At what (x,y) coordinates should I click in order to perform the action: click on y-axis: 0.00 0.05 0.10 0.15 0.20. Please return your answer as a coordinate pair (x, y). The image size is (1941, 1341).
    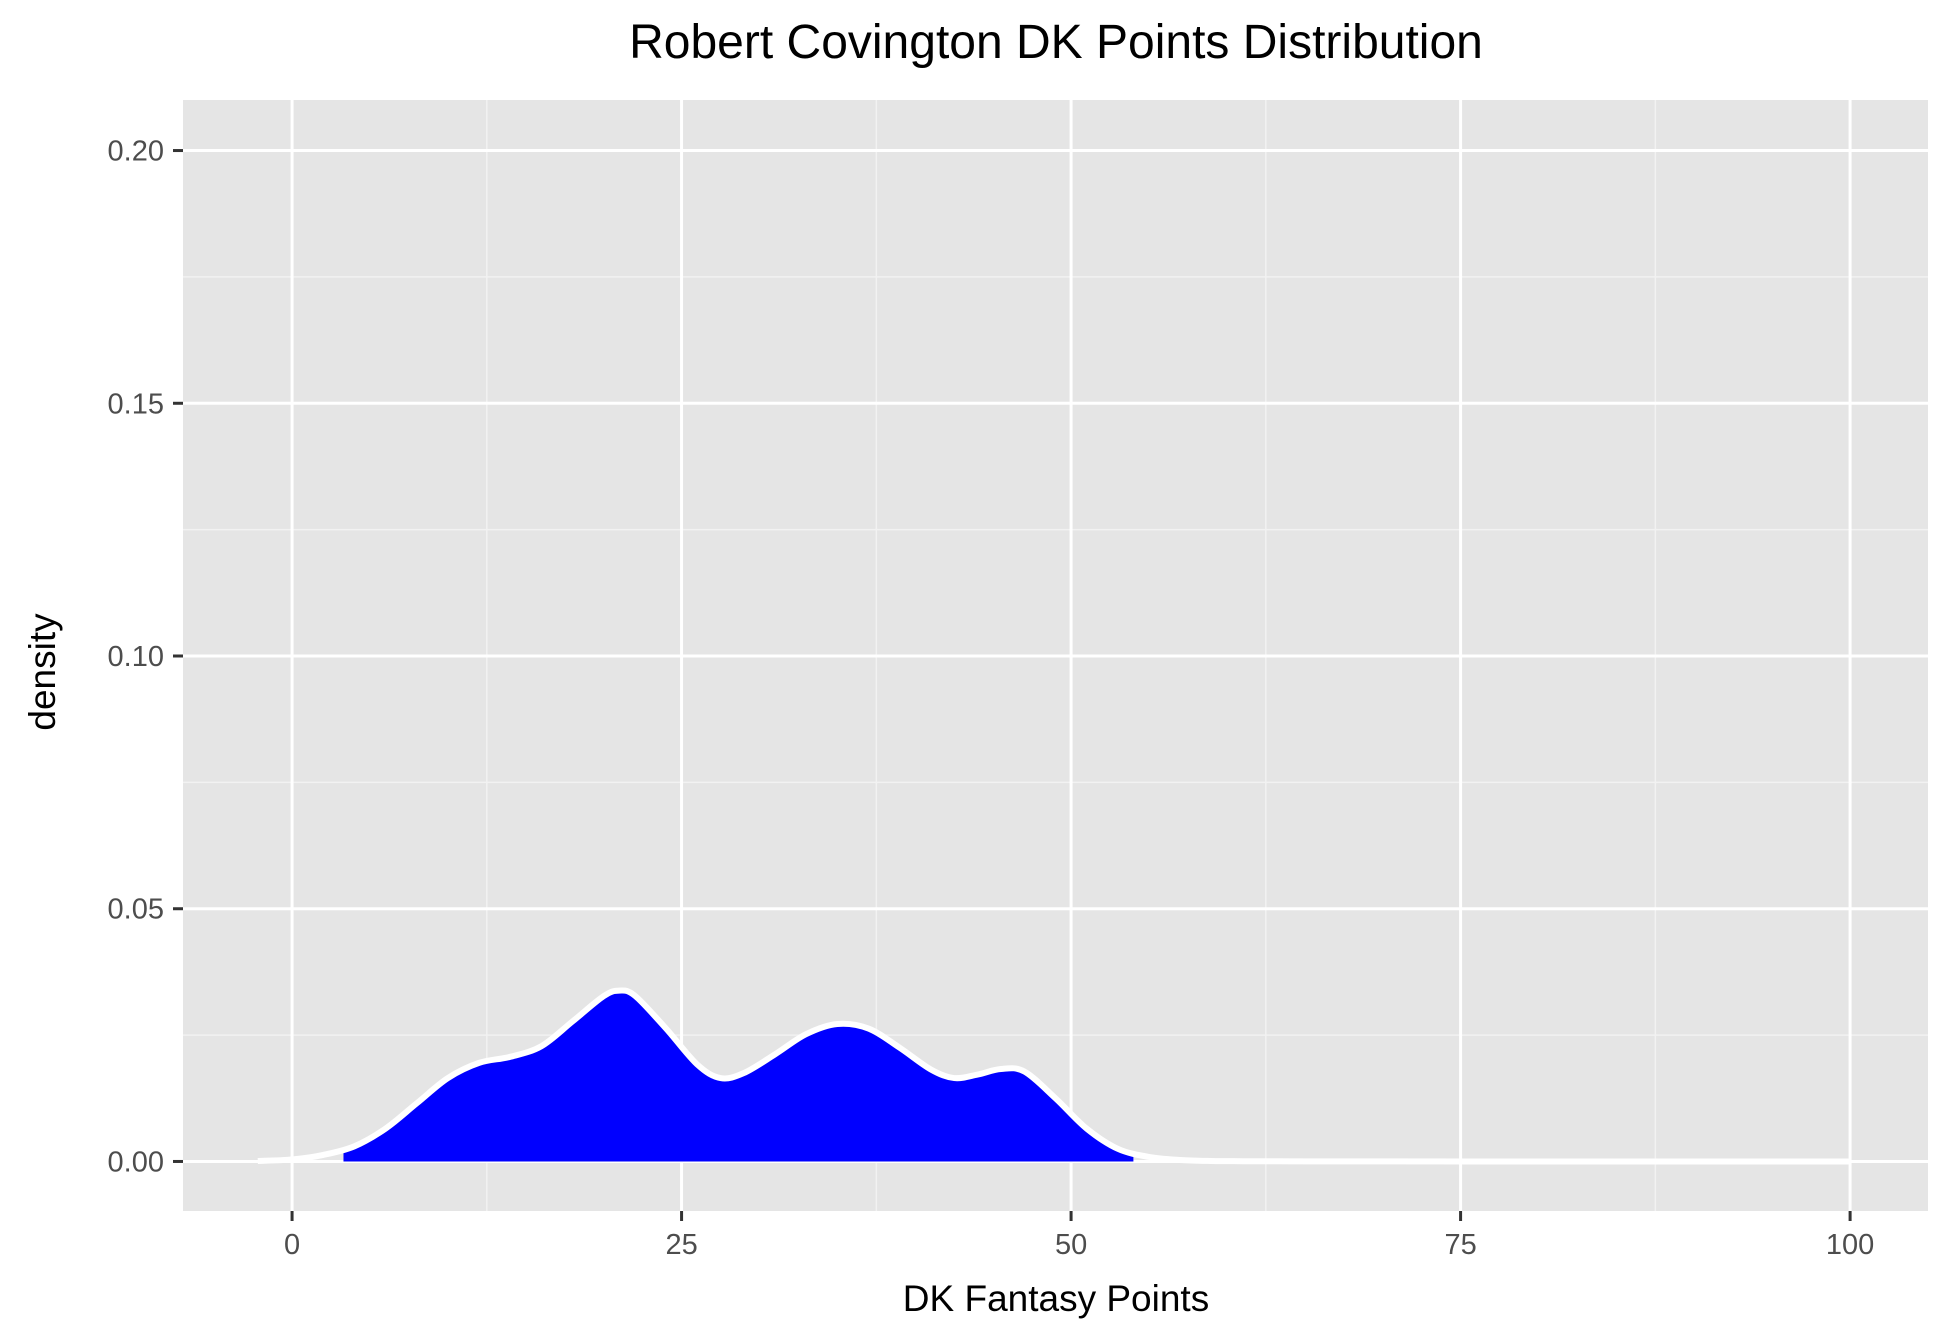
    Looking at the image, I should click on (145, 657).